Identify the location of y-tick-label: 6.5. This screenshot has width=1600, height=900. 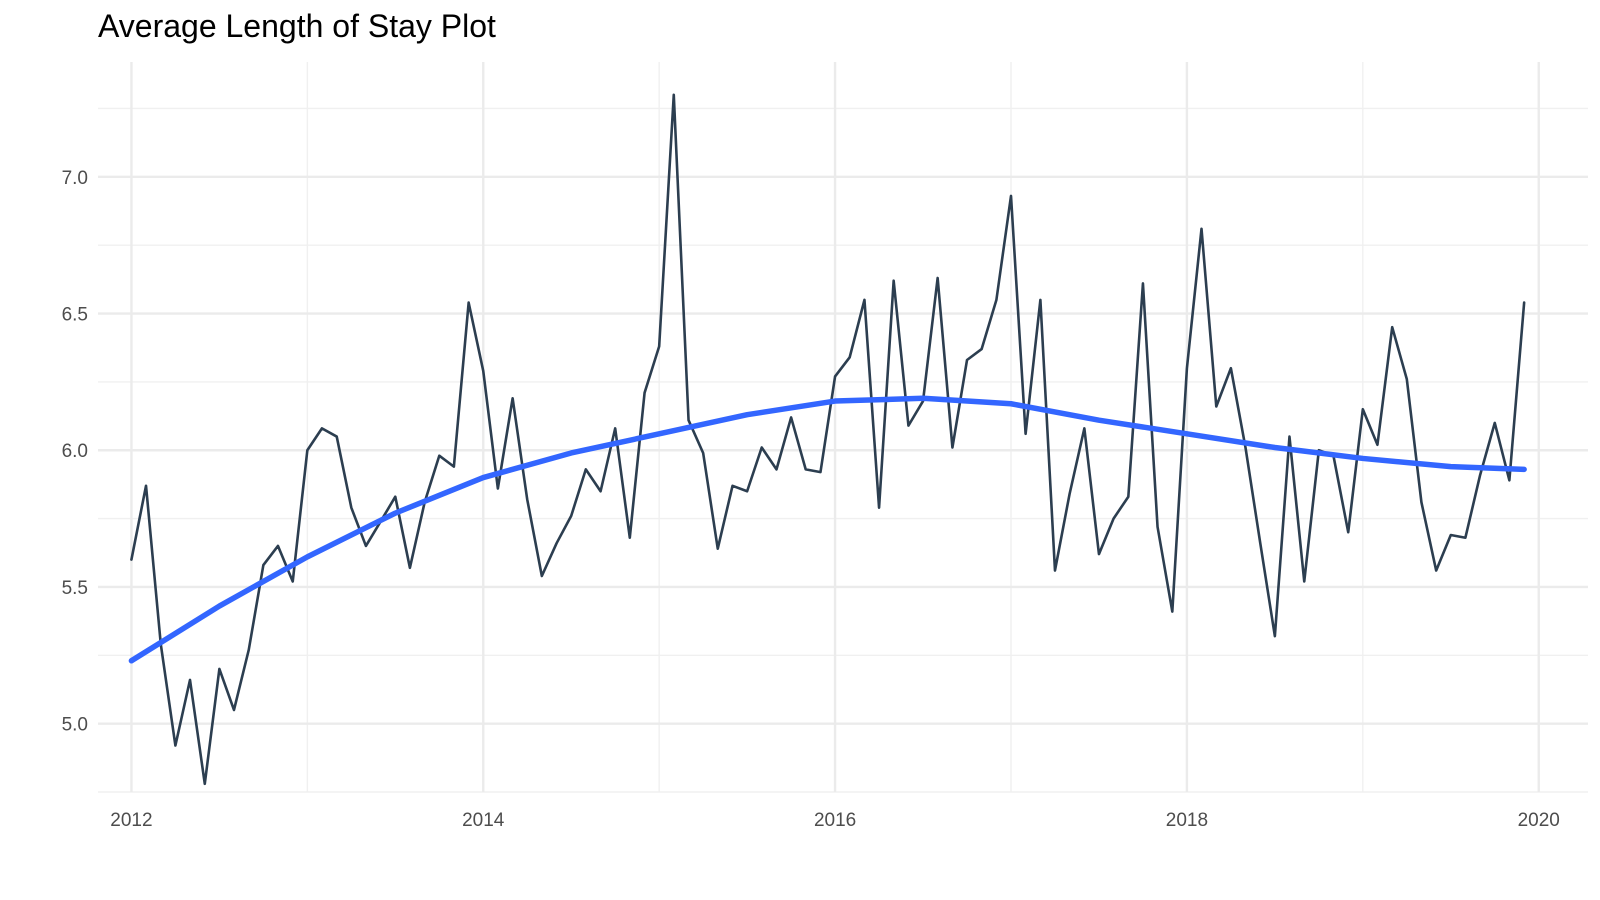
(75, 315).